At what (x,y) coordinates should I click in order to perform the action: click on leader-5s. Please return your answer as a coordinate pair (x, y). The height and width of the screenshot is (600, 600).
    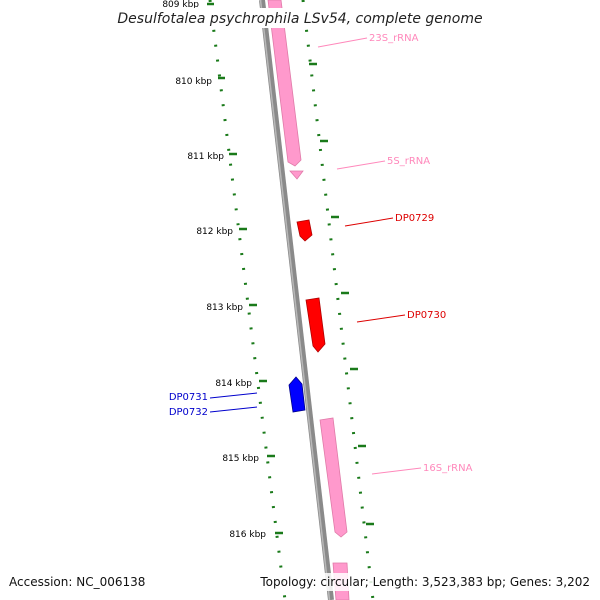
    Looking at the image, I should click on (361, 165).